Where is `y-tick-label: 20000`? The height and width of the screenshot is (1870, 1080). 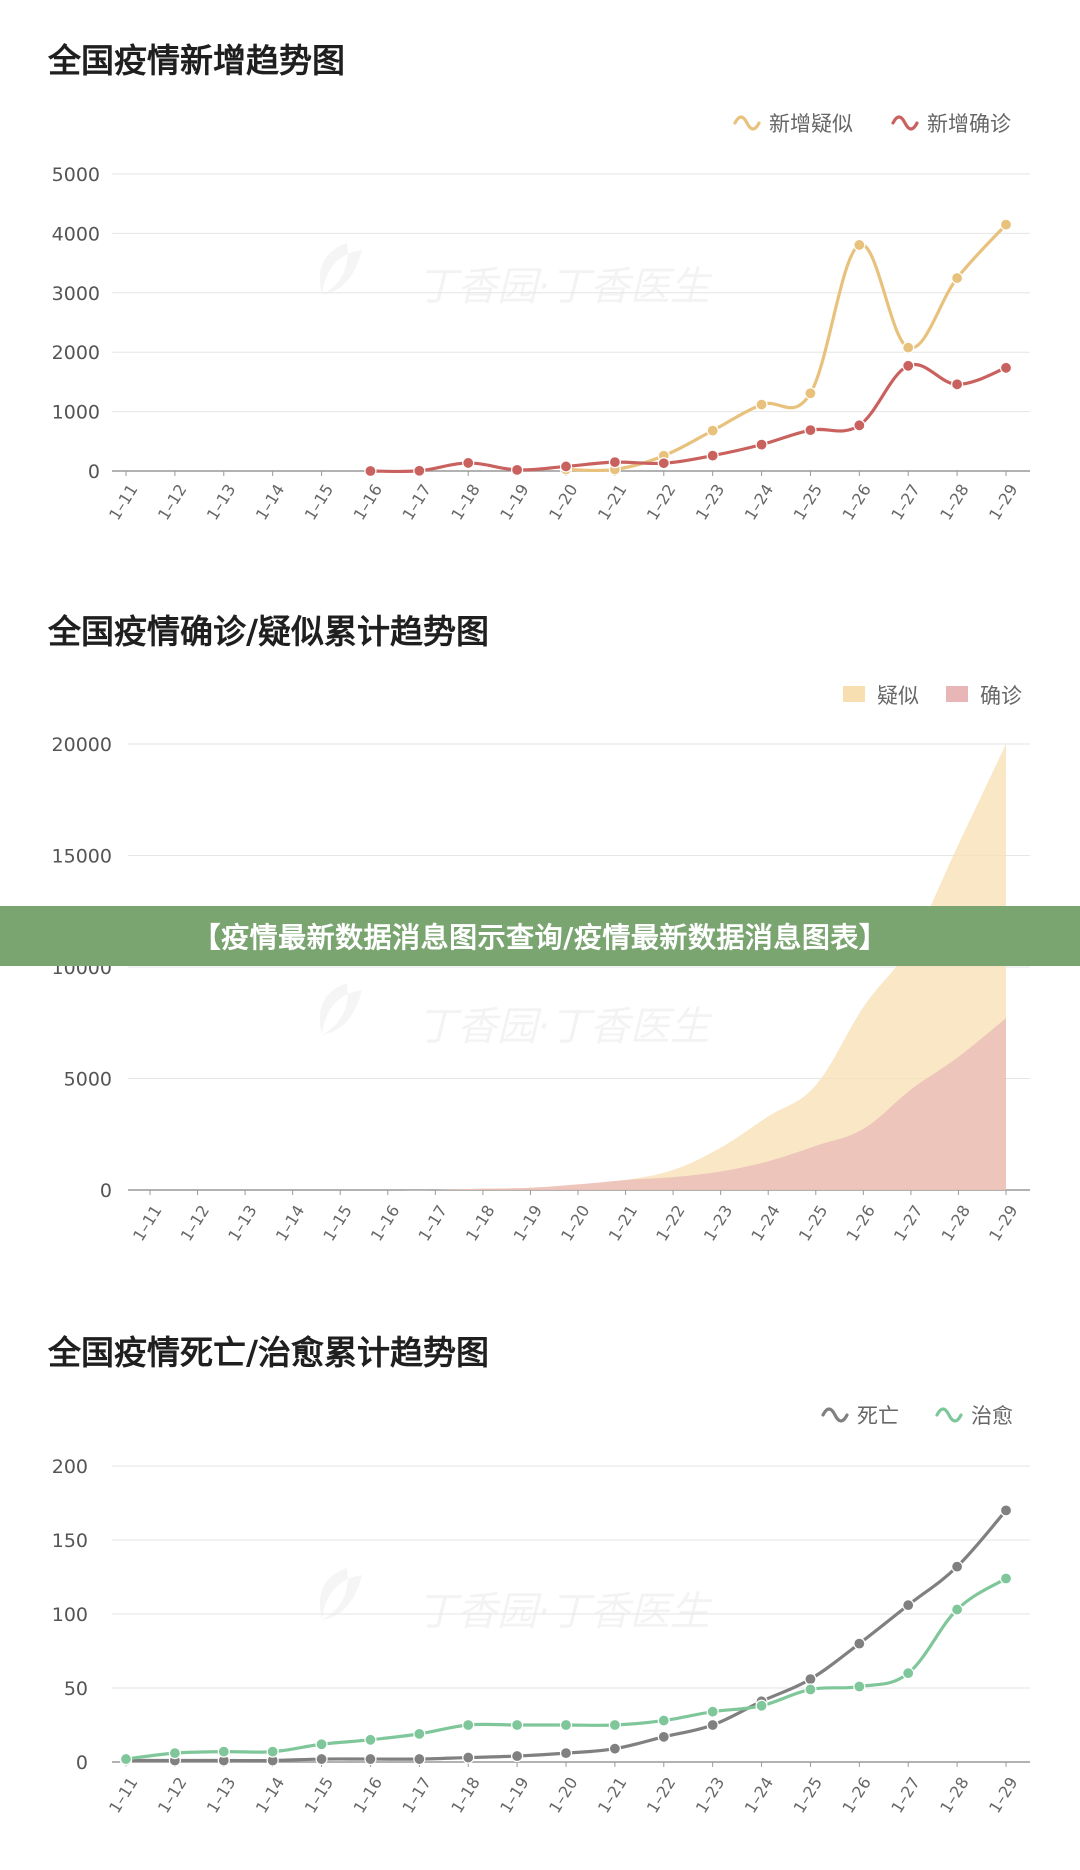
y-tick-label: 20000 is located at coordinates (82, 745).